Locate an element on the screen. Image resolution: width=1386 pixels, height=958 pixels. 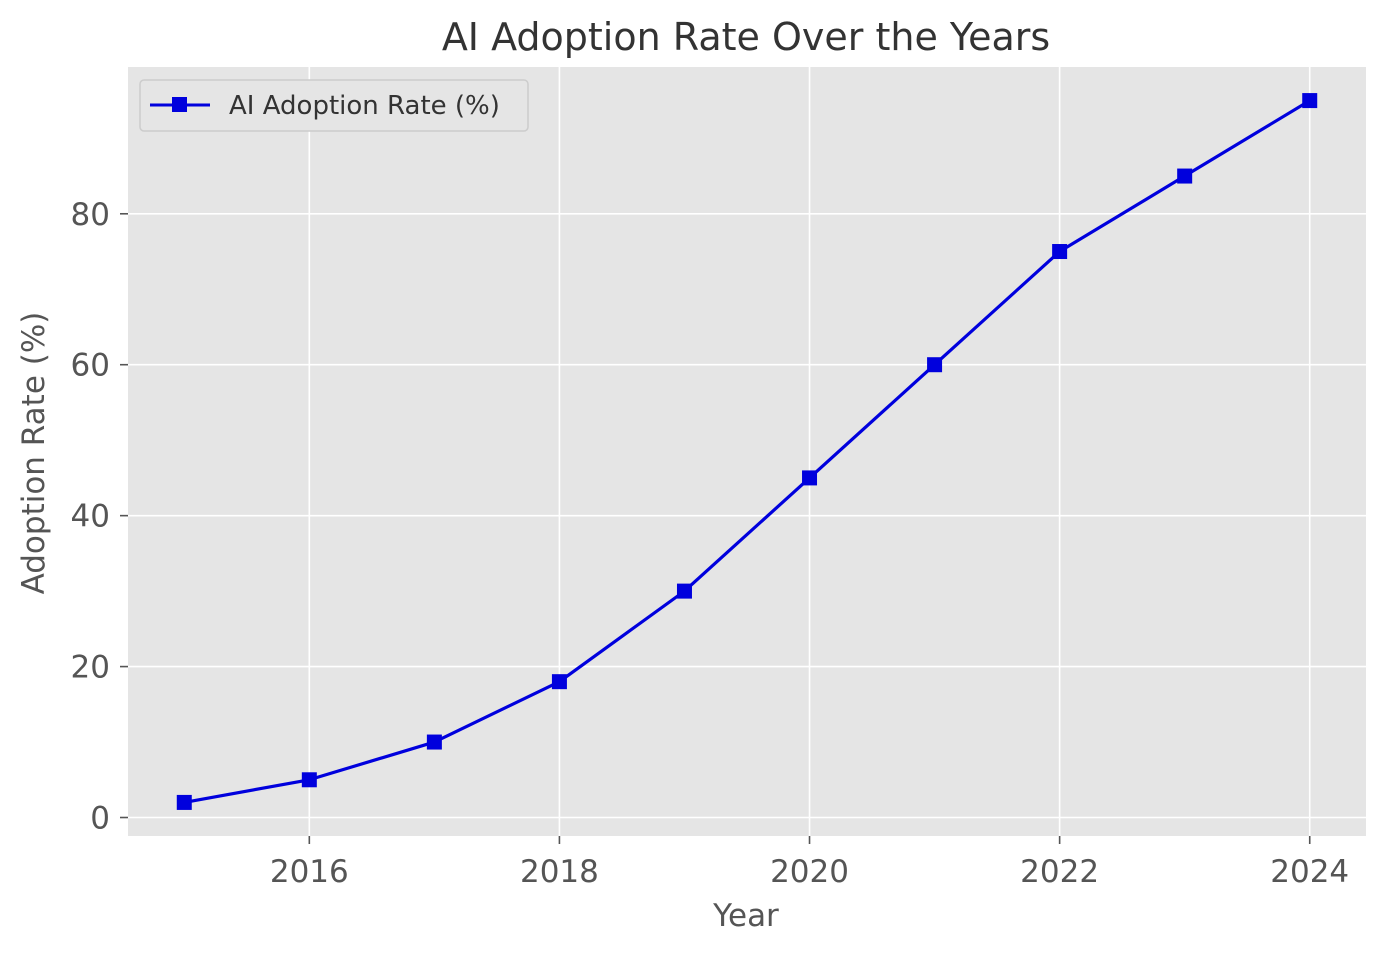
y-tick-label: 20 is located at coordinates (90, 668).